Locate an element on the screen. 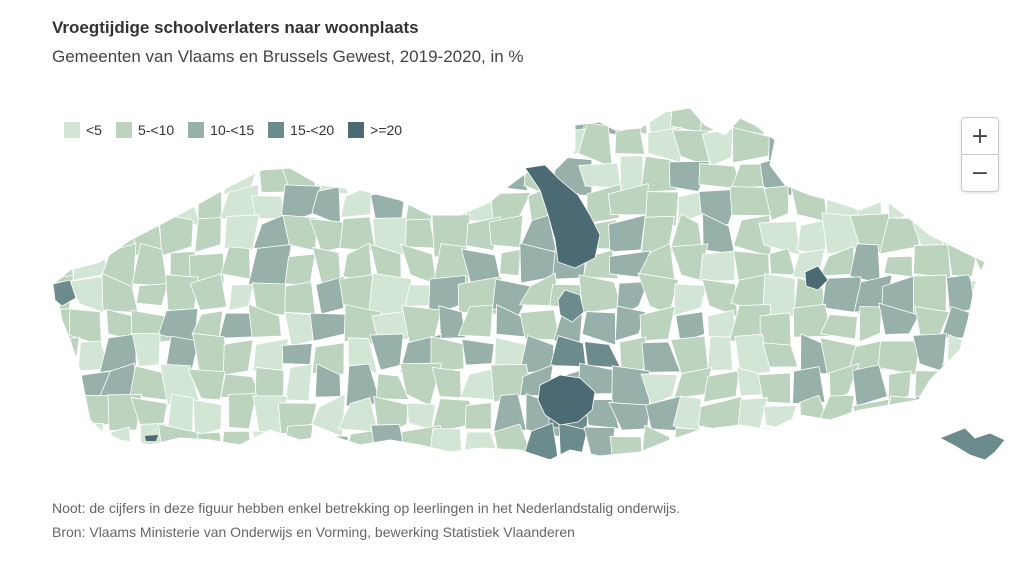 This screenshot has height=565, width=1028. region-antwerpen is located at coordinates (562, 216).